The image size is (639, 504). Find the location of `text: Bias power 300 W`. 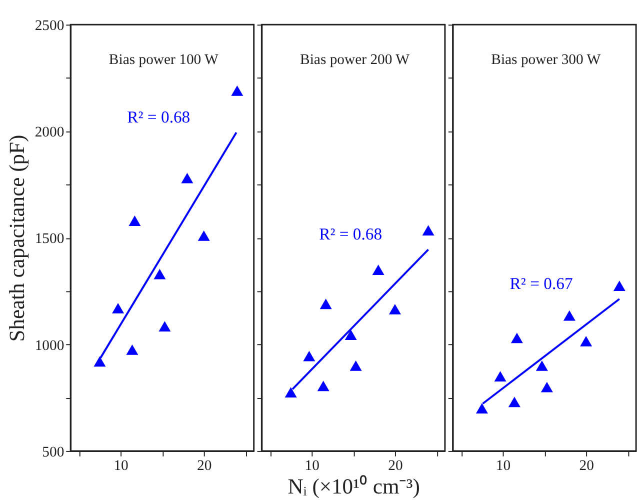

text: Bias power 300 W is located at coordinates (546, 60).